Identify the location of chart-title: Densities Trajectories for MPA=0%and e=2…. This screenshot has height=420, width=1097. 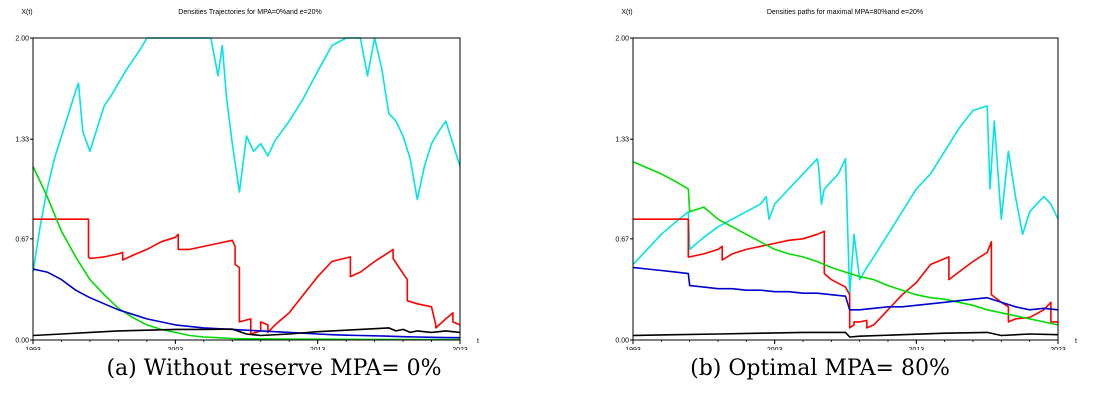
(249, 12).